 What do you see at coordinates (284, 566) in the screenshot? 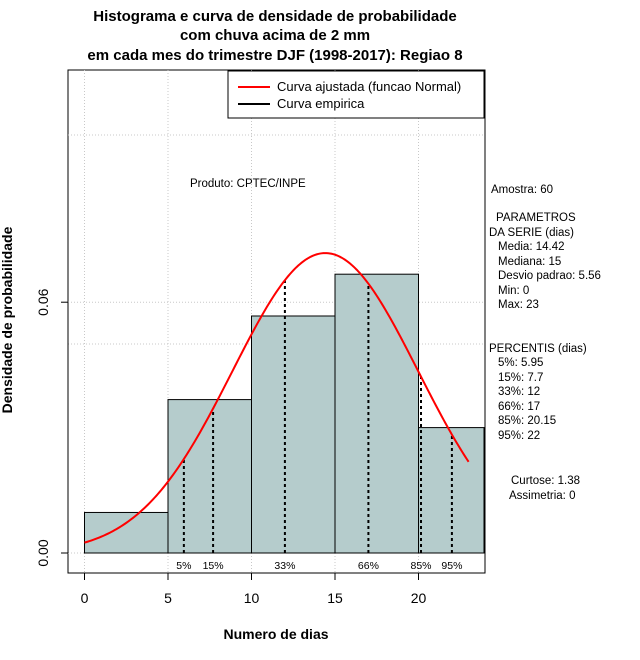
I see `percentile-label-2: 33%` at bounding box center [284, 566].